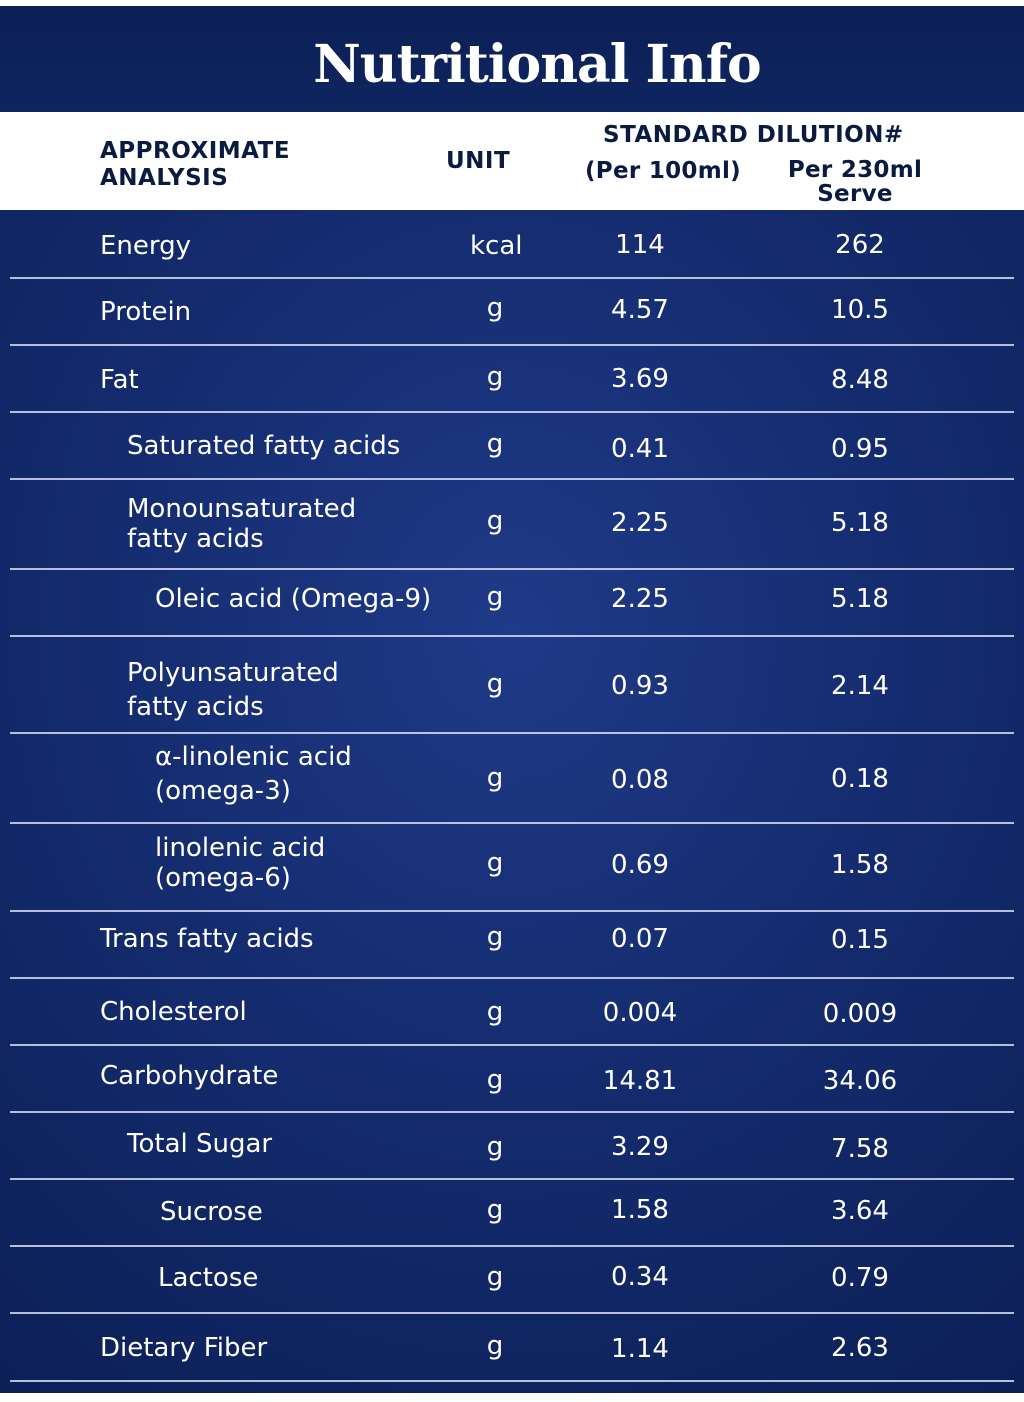  What do you see at coordinates (184, 1348) in the screenshot?
I see `row-label: Dietary Fiber` at bounding box center [184, 1348].